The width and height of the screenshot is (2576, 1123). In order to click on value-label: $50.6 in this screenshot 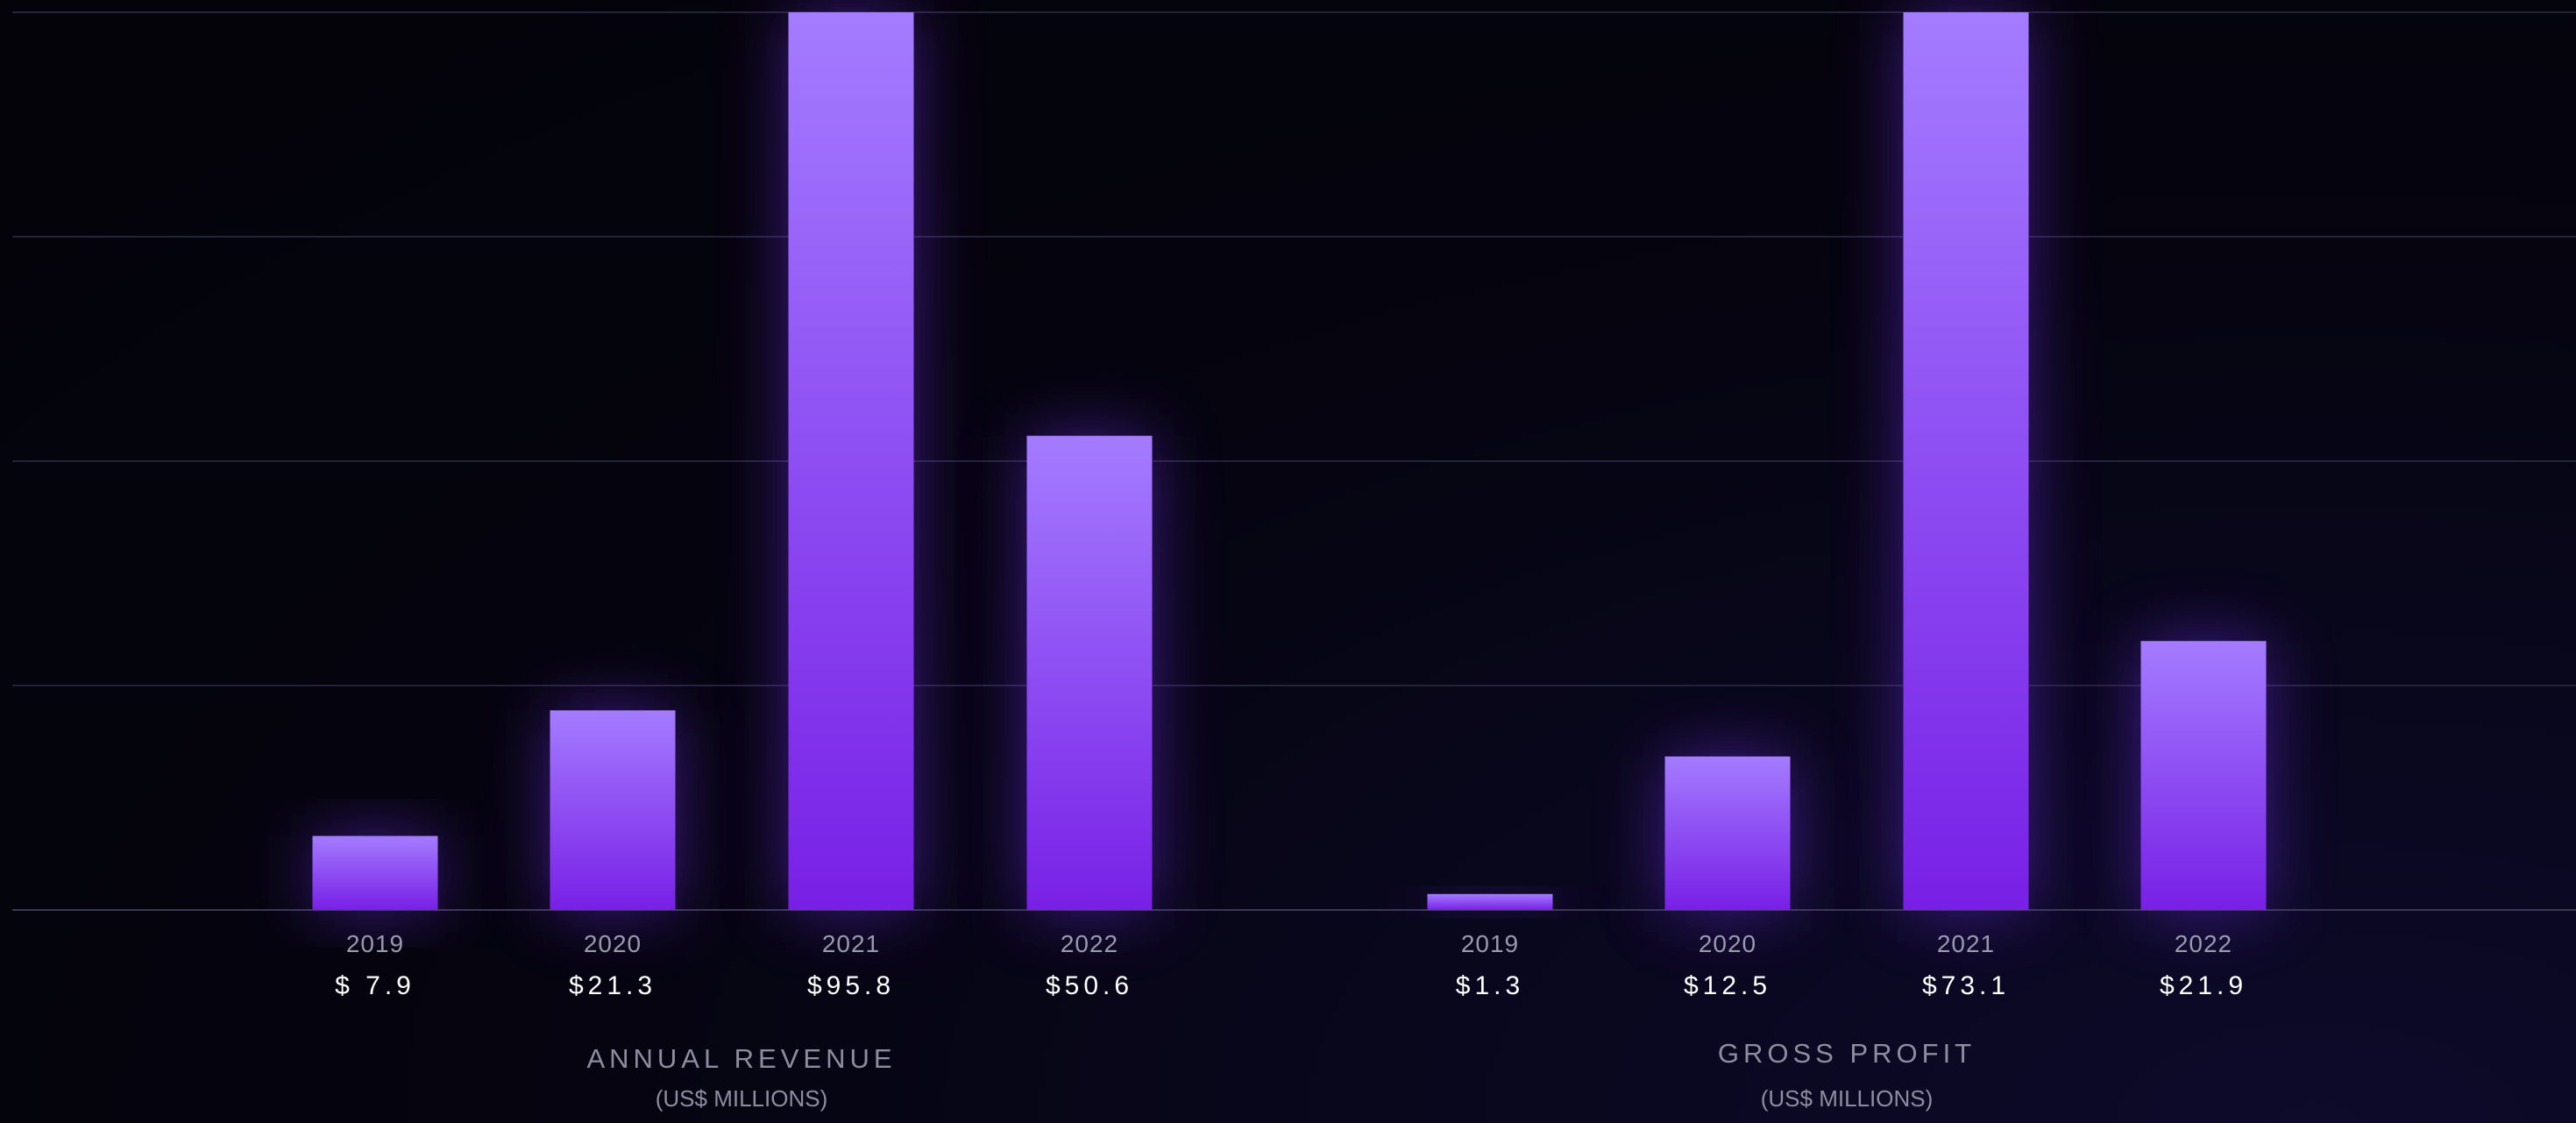, I will do `click(1089, 985)`.